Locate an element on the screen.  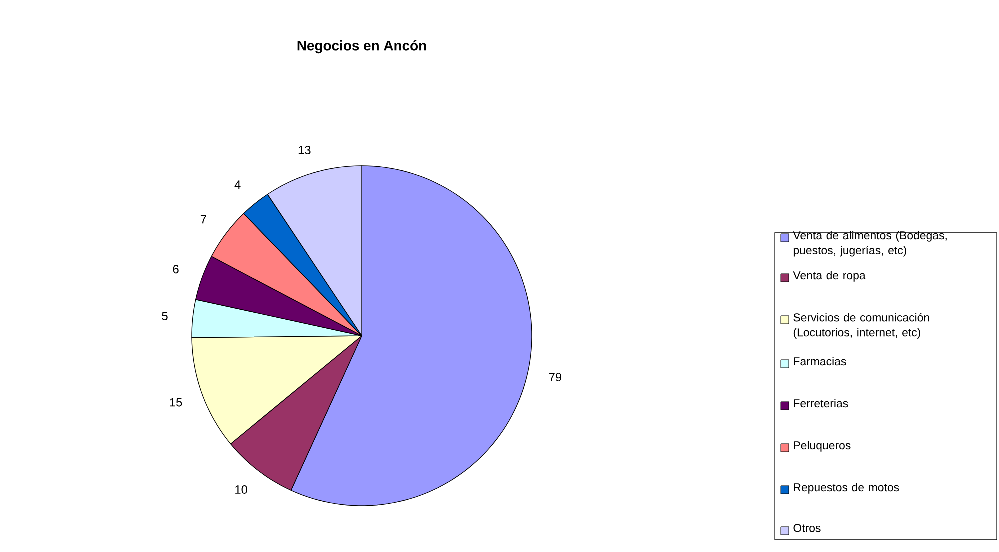
legend-label: Venta de alimentos (Bodegas, puestos, jugerías, etc) is located at coordinates (870, 244).